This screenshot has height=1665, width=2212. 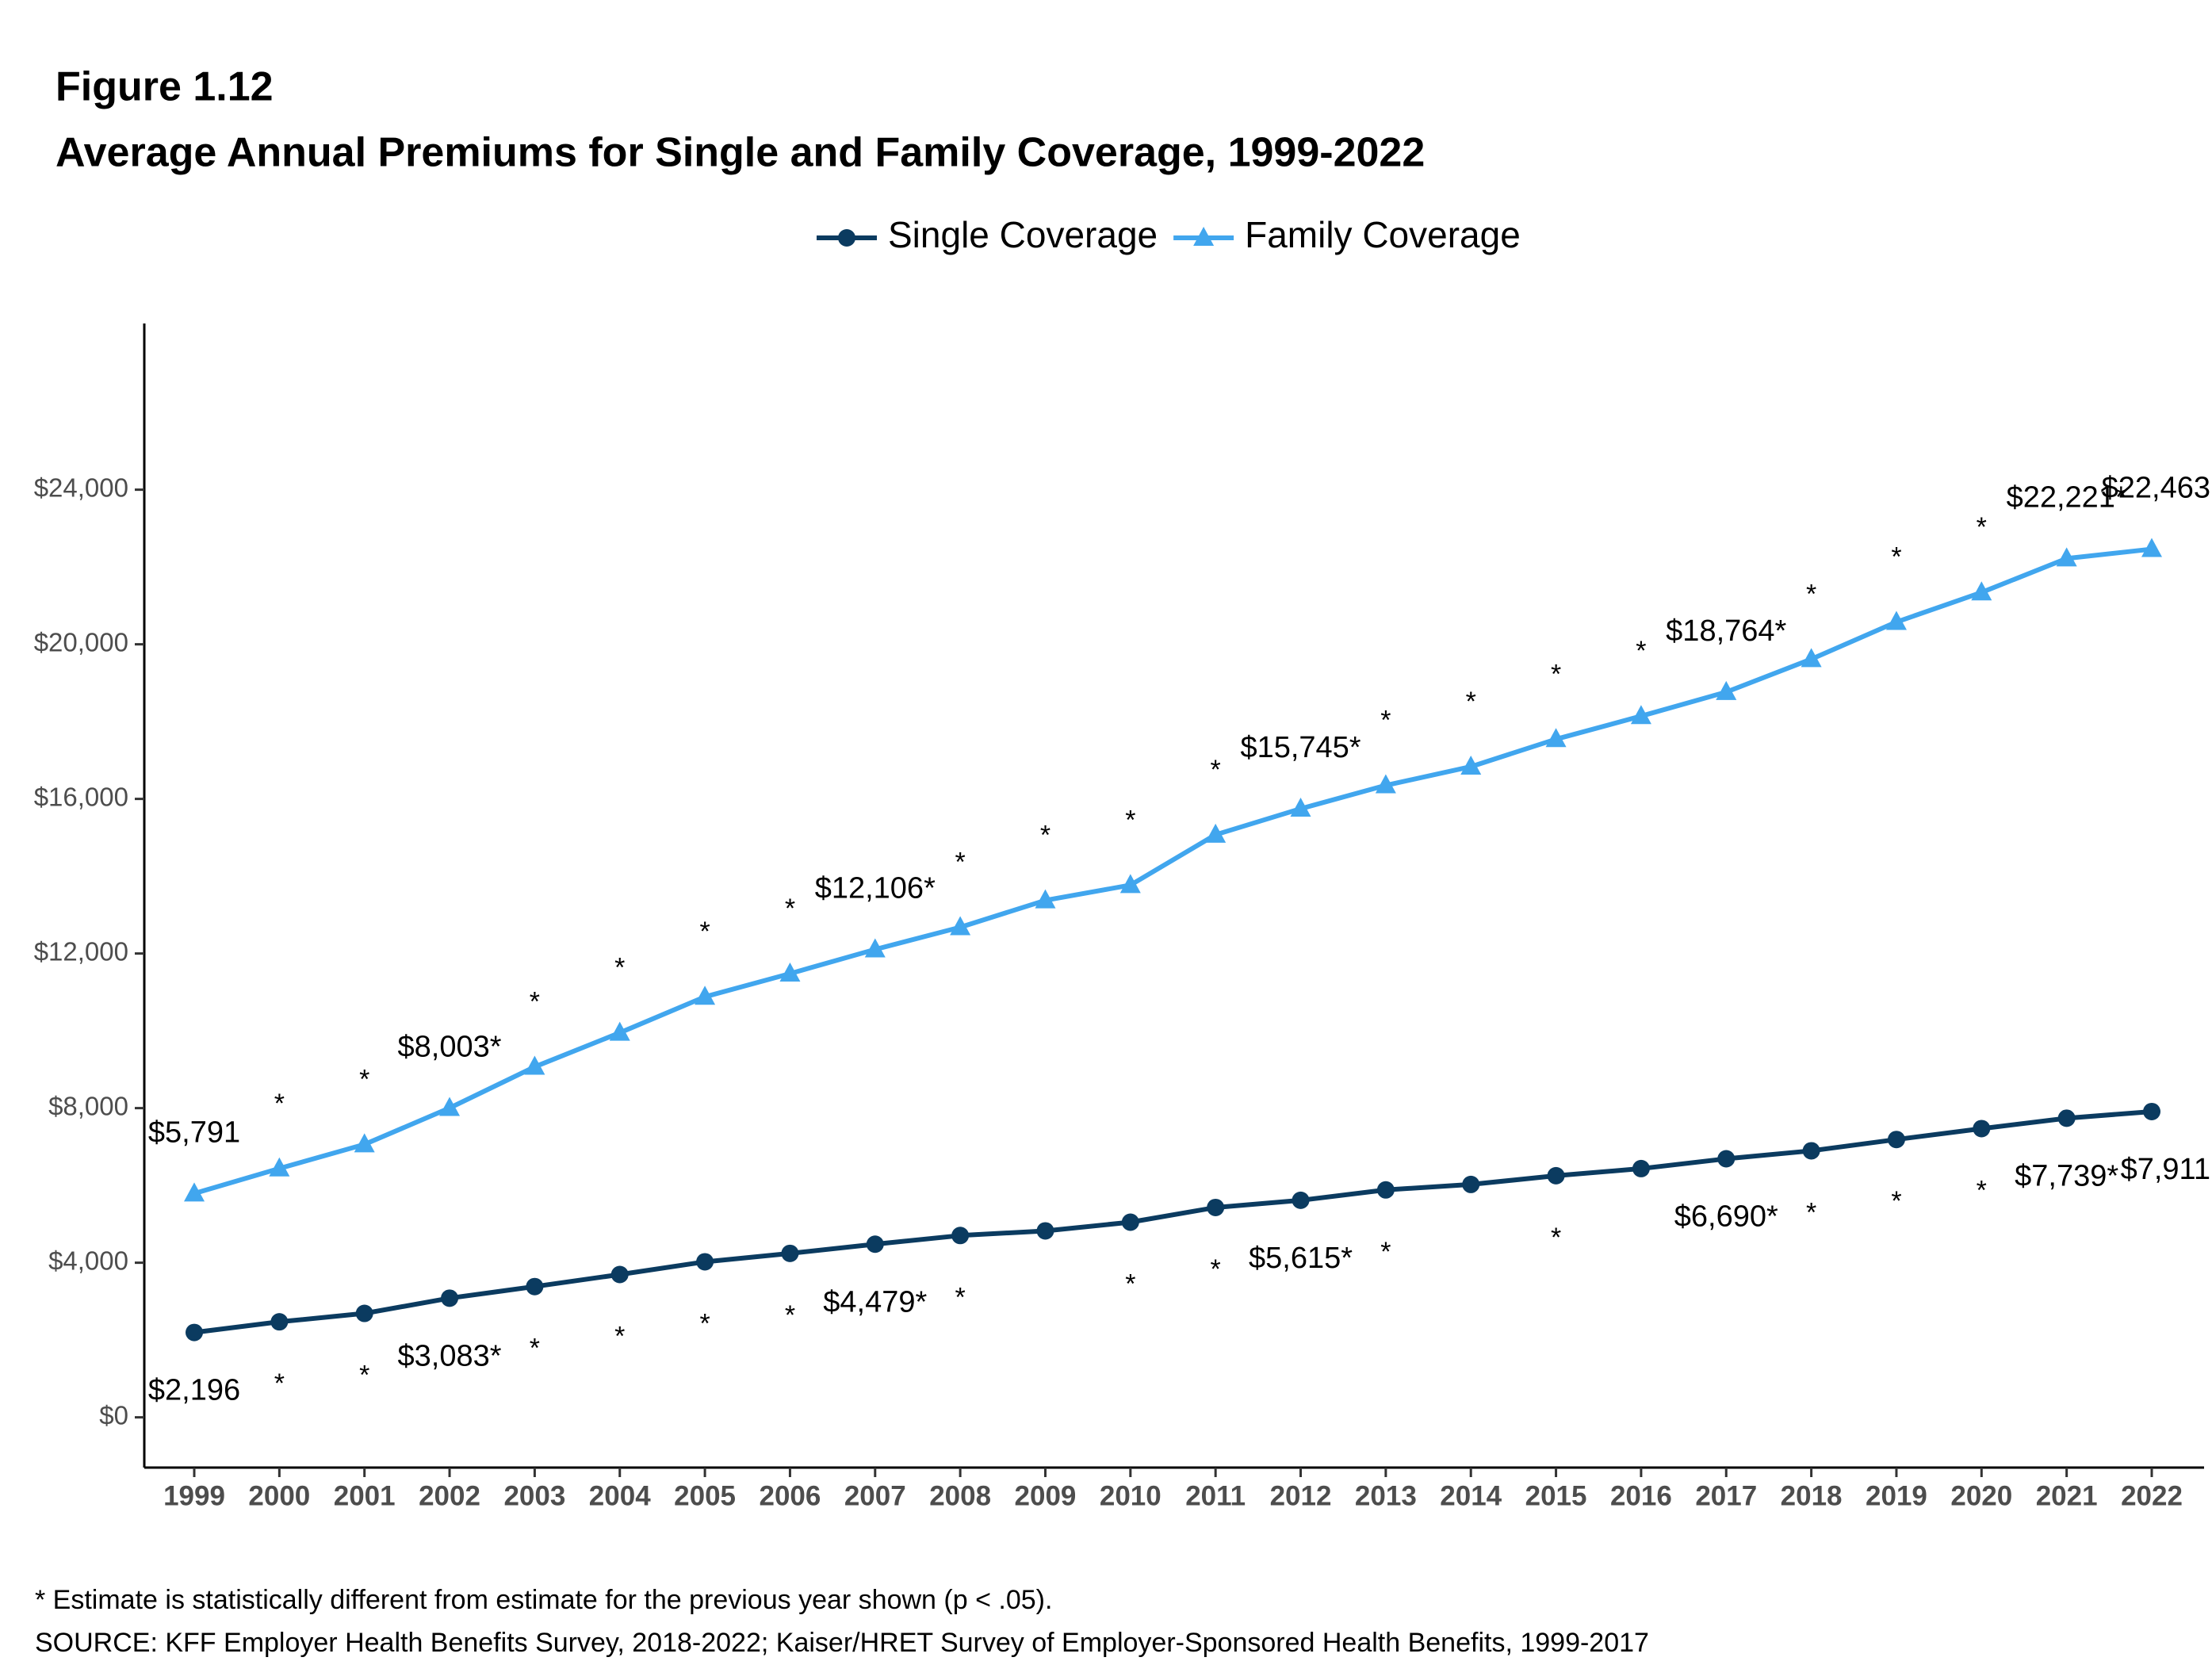 I want to click on data-label: $2,196, so click(x=194, y=1390).